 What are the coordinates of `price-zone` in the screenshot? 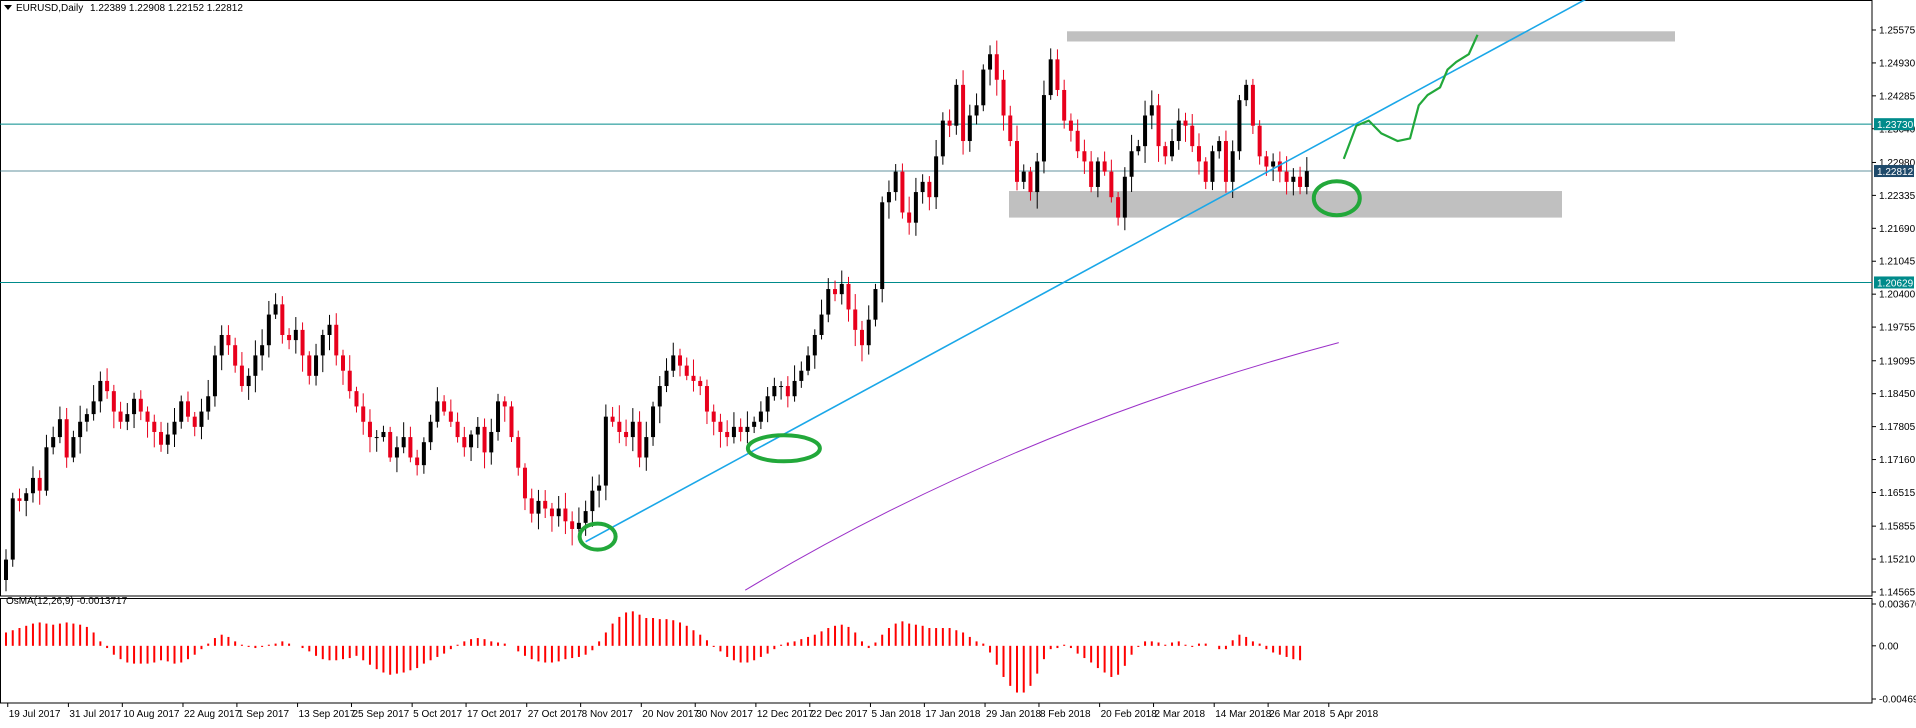 It's located at (1371, 36).